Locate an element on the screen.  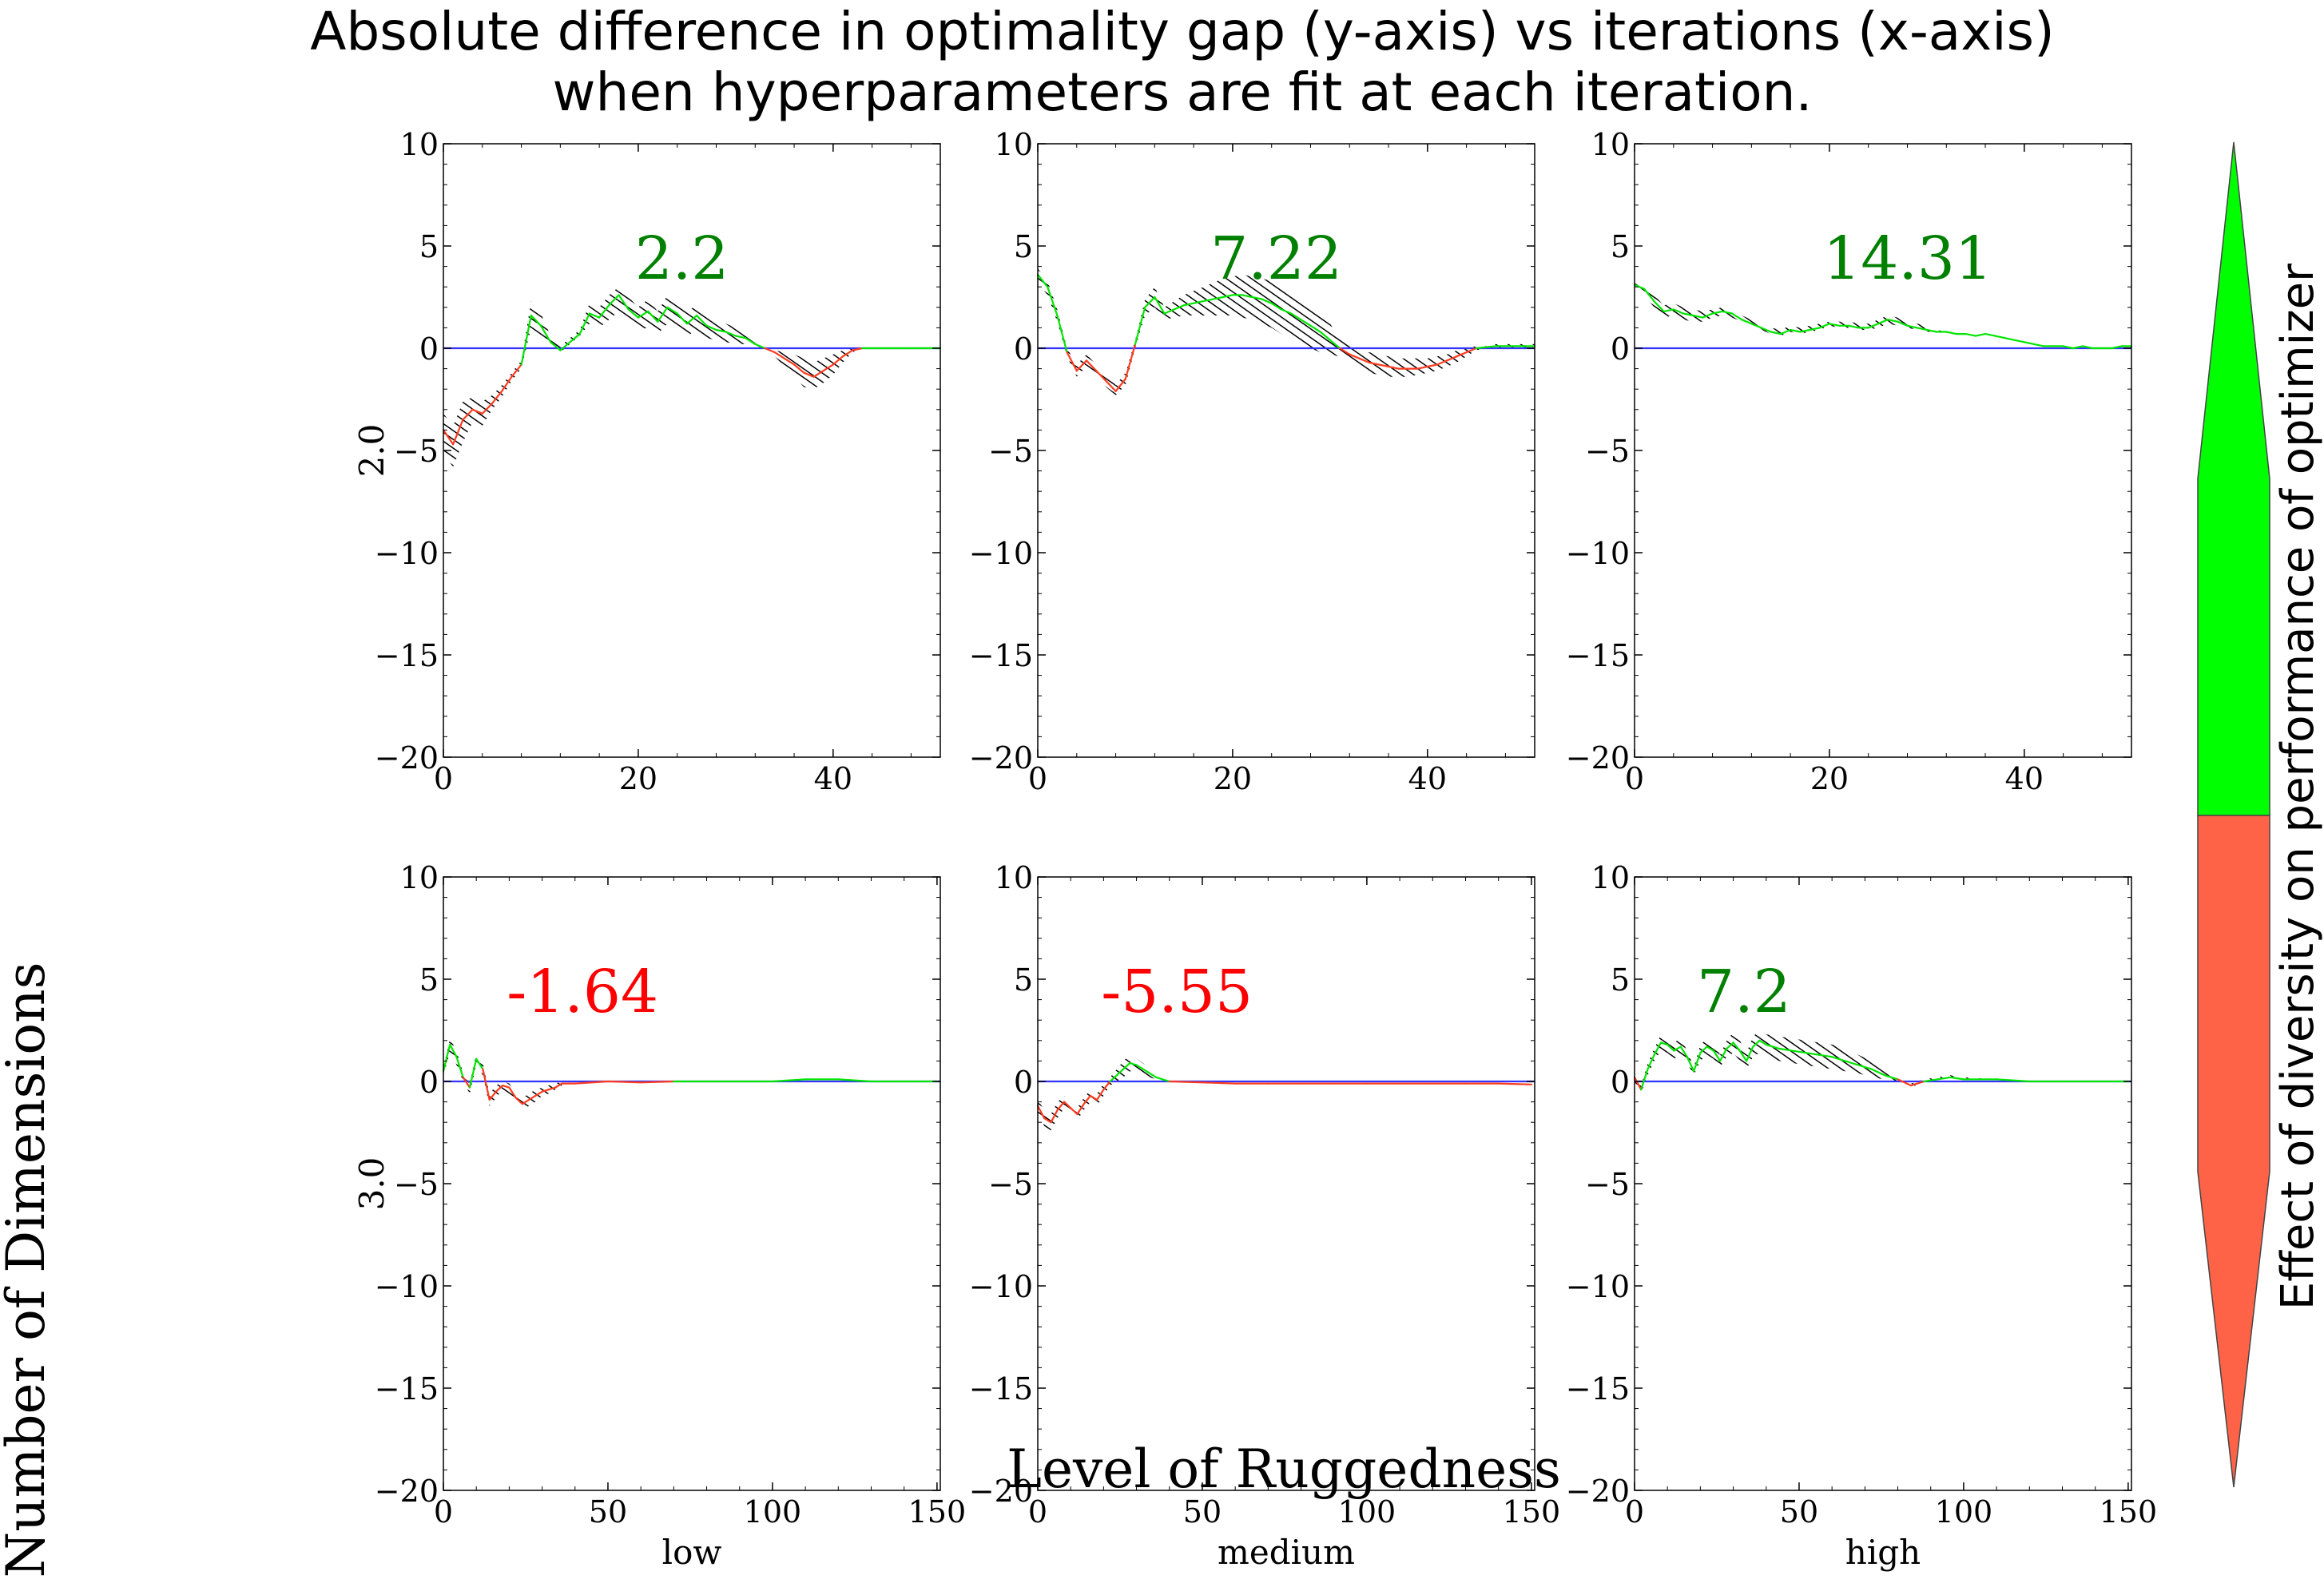
score-annotation: 14.31 is located at coordinates (1908, 258).